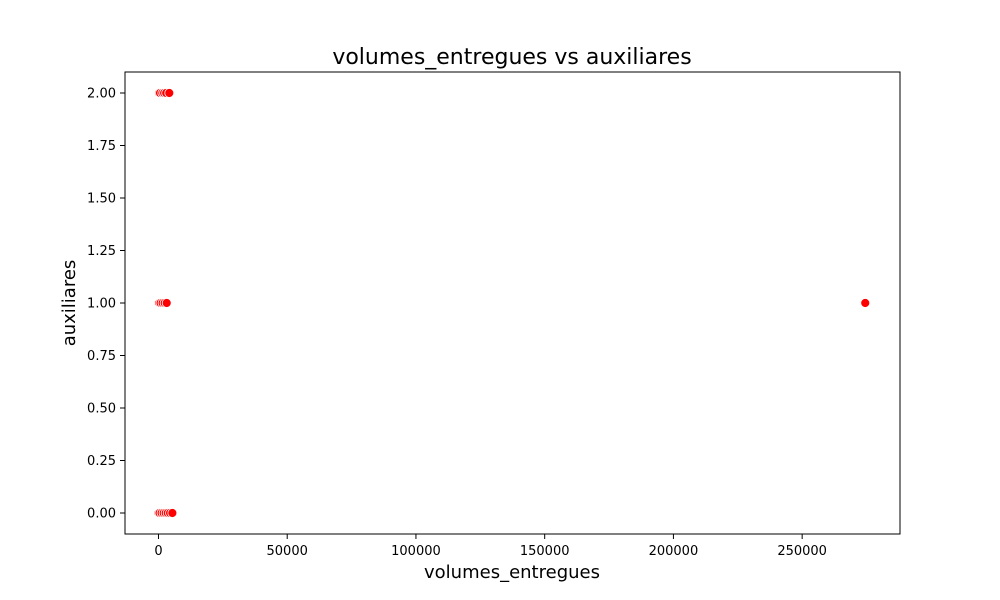 The image size is (1000, 600). What do you see at coordinates (490, 546) in the screenshot?
I see `x-axis-ticks: 0 50000 100000 150000 200000 250000` at bounding box center [490, 546].